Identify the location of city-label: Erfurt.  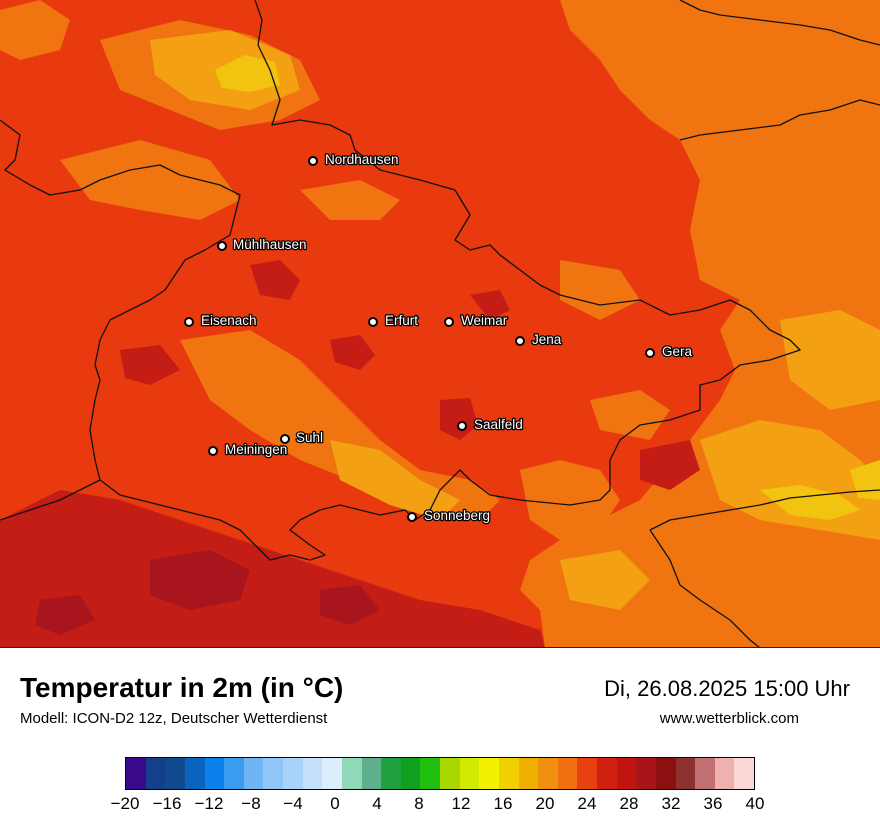
(401, 320).